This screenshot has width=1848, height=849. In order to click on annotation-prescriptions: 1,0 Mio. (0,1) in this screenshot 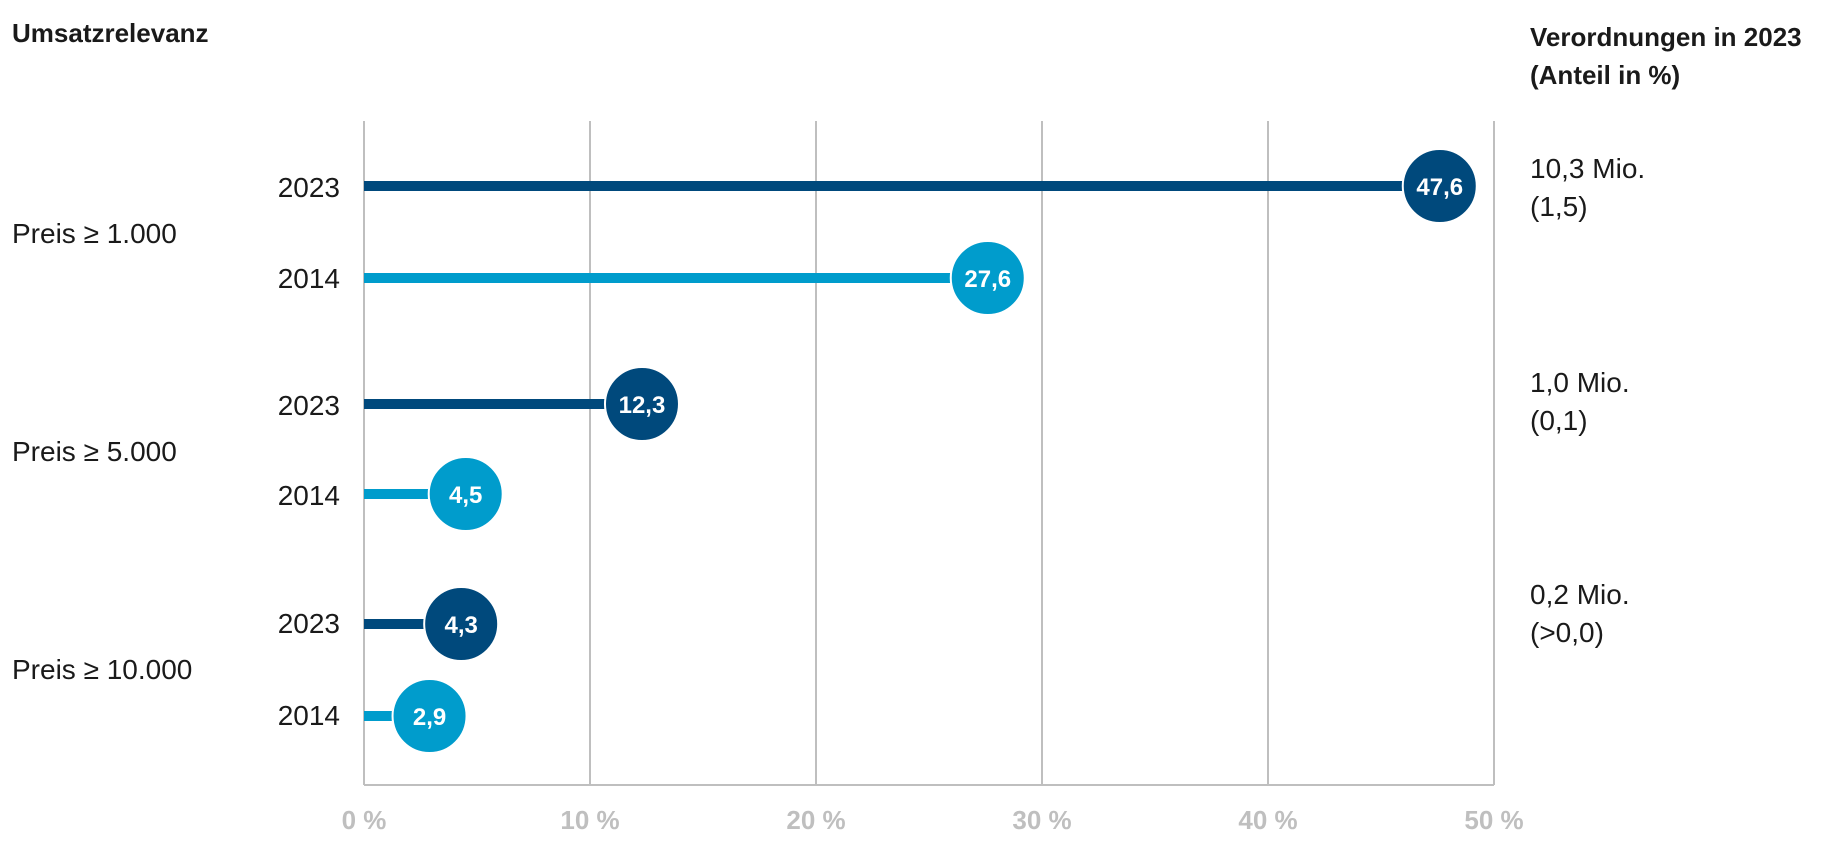, I will do `click(1580, 402)`.